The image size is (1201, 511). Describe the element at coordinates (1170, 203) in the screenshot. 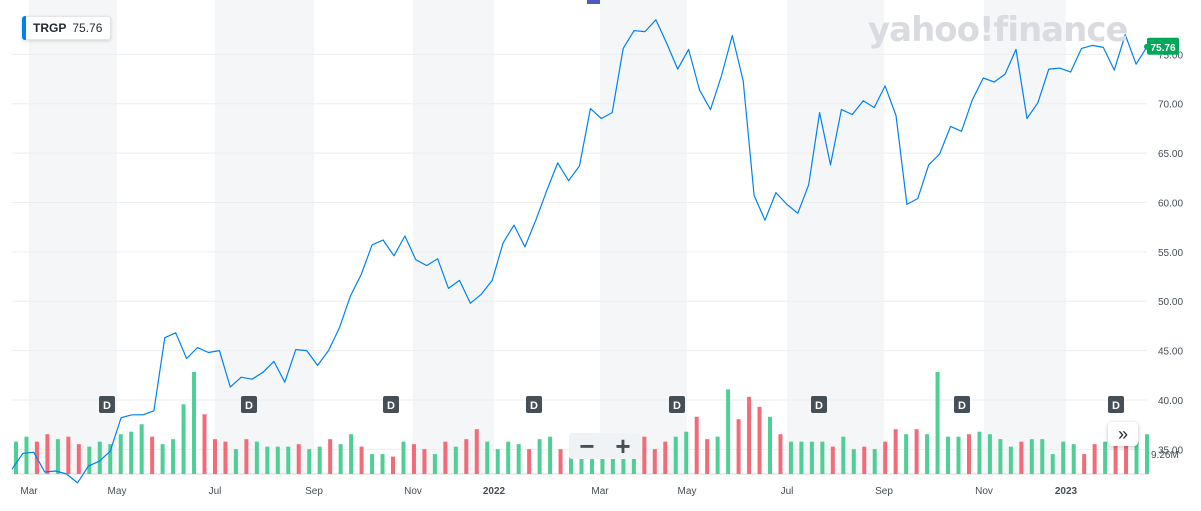

I see `y-tick-label: 60.00` at that location.